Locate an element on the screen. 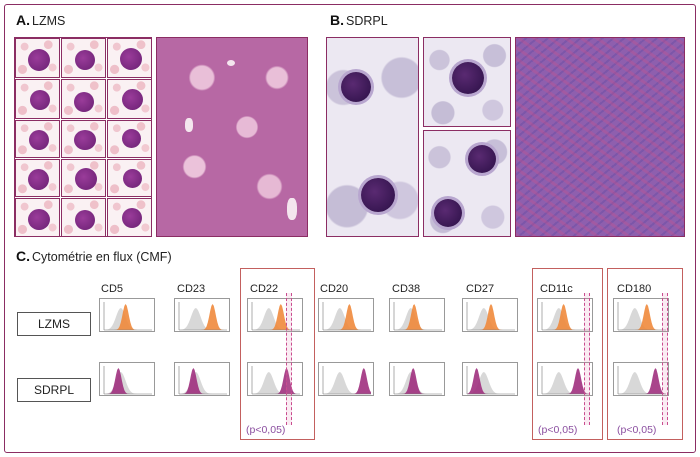 The height and width of the screenshot is (457, 700). sdrpl-smear-large is located at coordinates (372, 137).